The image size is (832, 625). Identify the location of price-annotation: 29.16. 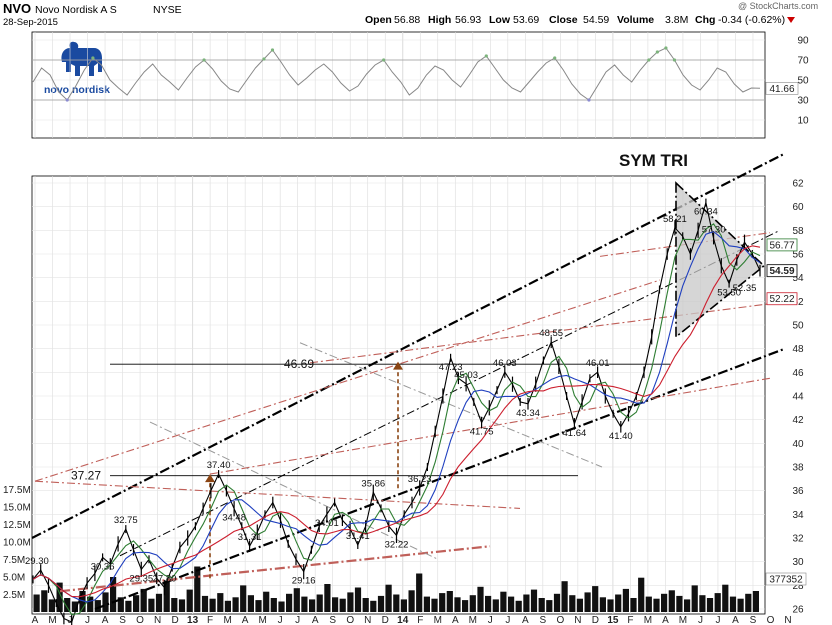
(304, 581).